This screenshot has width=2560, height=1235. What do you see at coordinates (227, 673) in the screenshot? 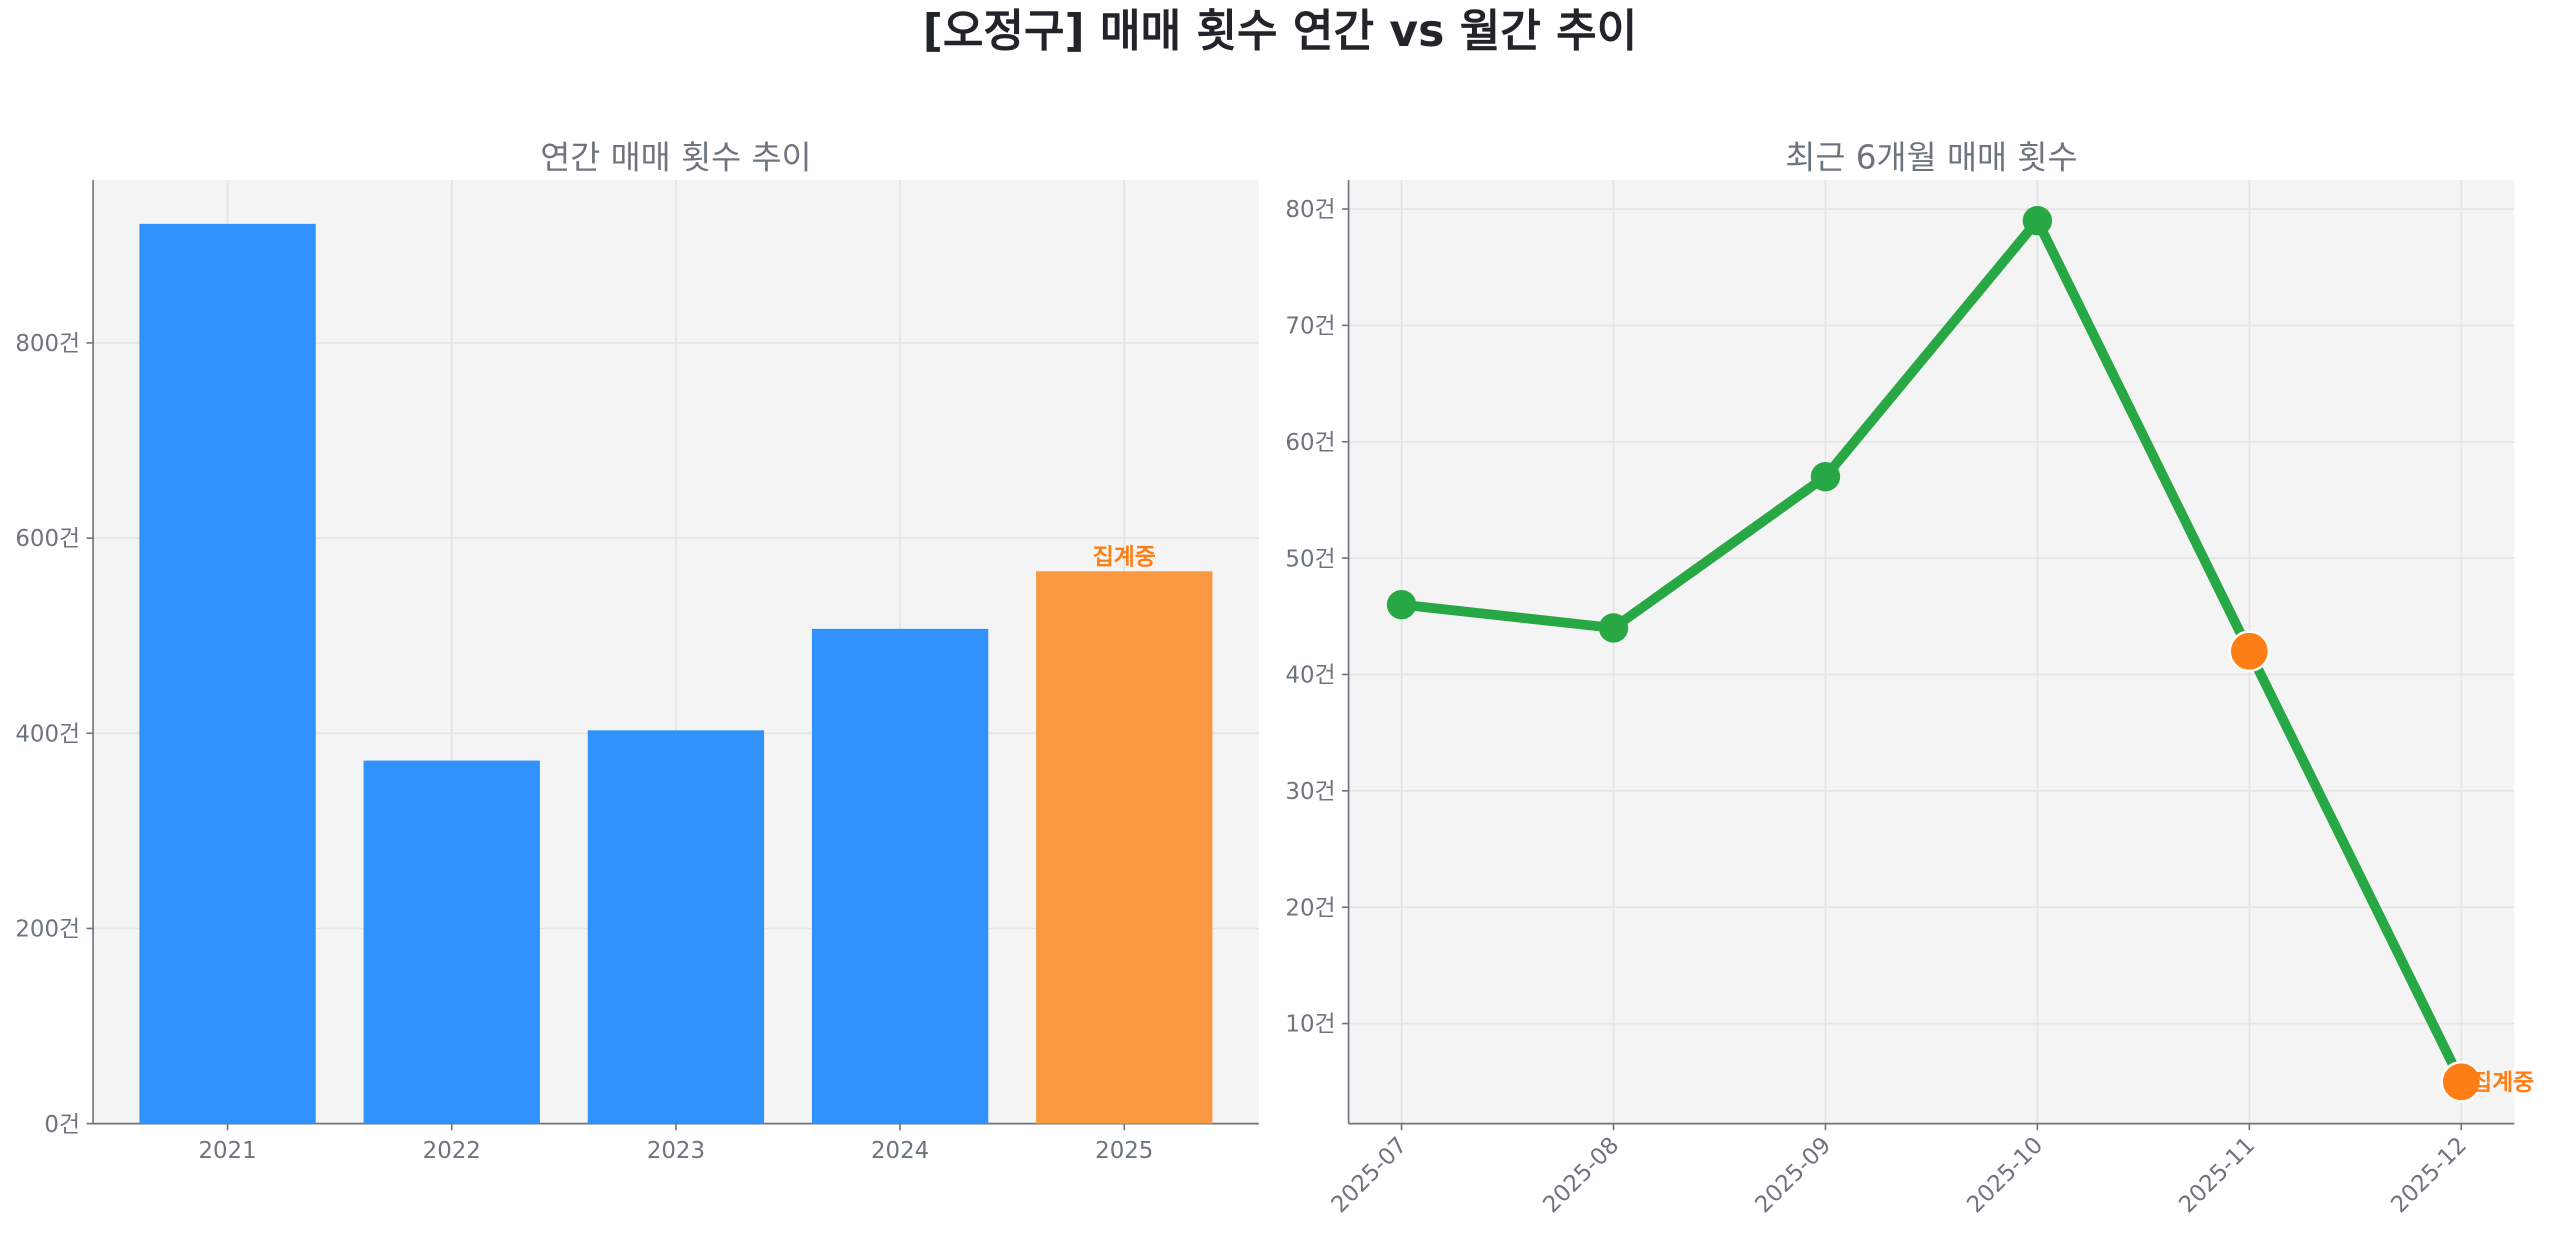
I see `bar-2021` at bounding box center [227, 673].